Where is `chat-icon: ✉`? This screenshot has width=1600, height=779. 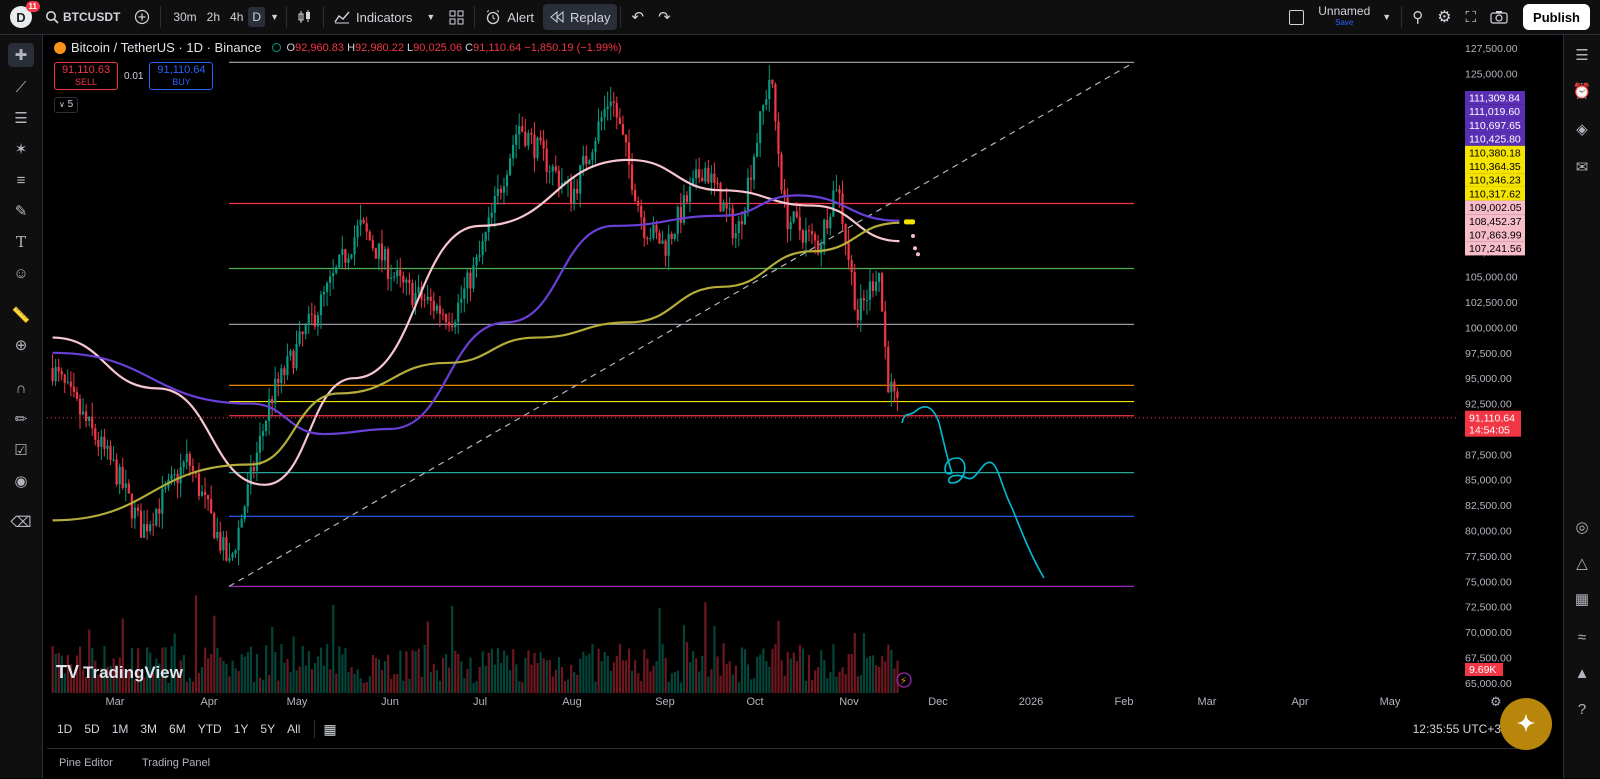 chat-icon: ✉ is located at coordinates (1582, 167).